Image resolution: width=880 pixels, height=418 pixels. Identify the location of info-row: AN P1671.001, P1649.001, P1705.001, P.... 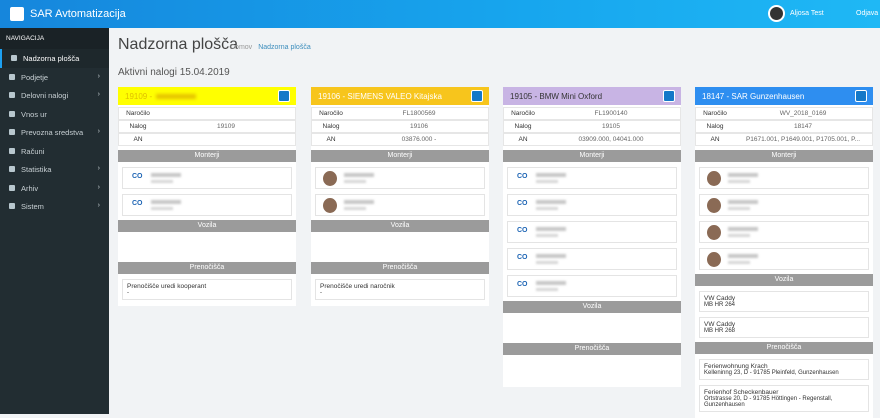
(784, 139).